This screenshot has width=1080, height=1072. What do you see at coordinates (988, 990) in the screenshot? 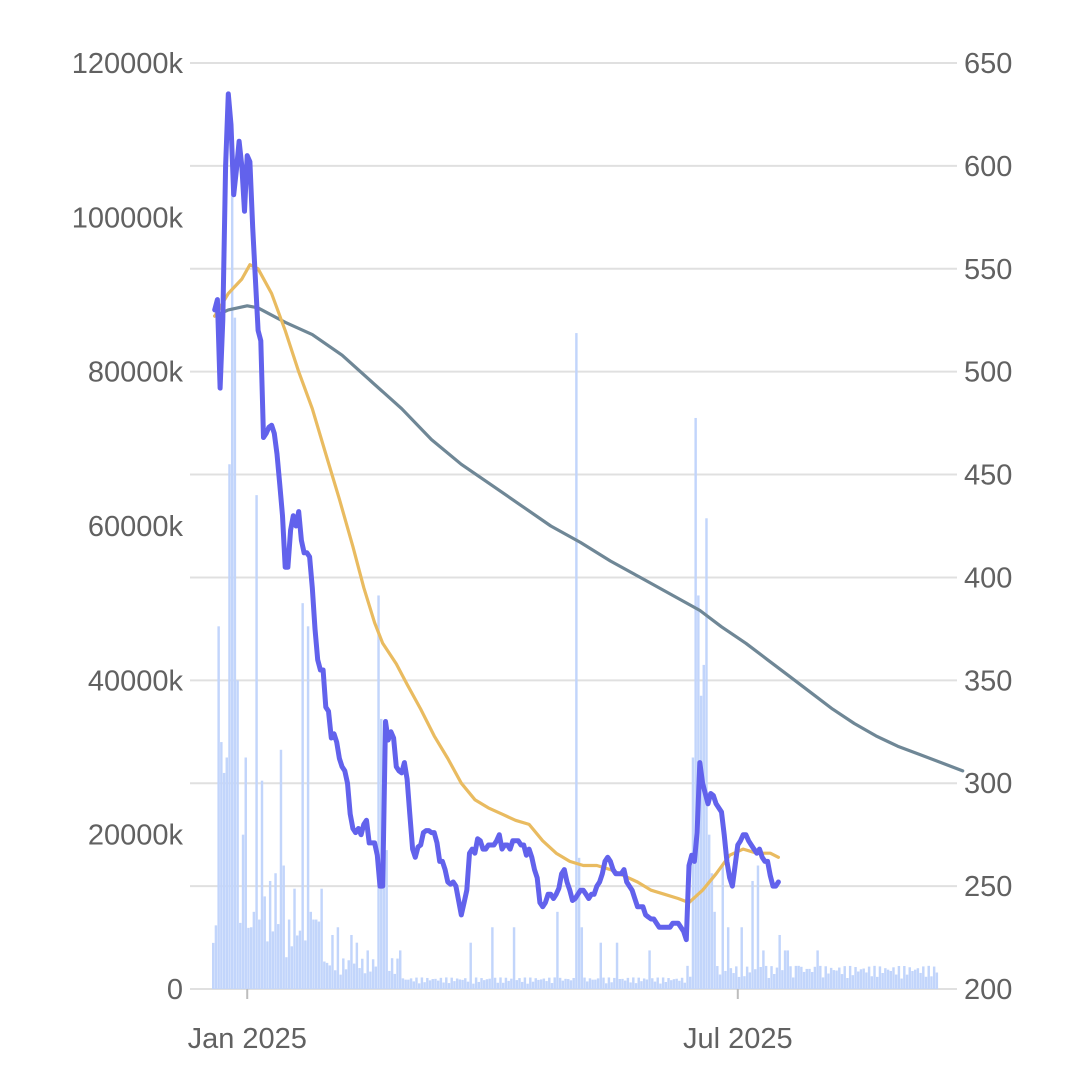
I see `y-right-tick-label: 200` at bounding box center [988, 990].